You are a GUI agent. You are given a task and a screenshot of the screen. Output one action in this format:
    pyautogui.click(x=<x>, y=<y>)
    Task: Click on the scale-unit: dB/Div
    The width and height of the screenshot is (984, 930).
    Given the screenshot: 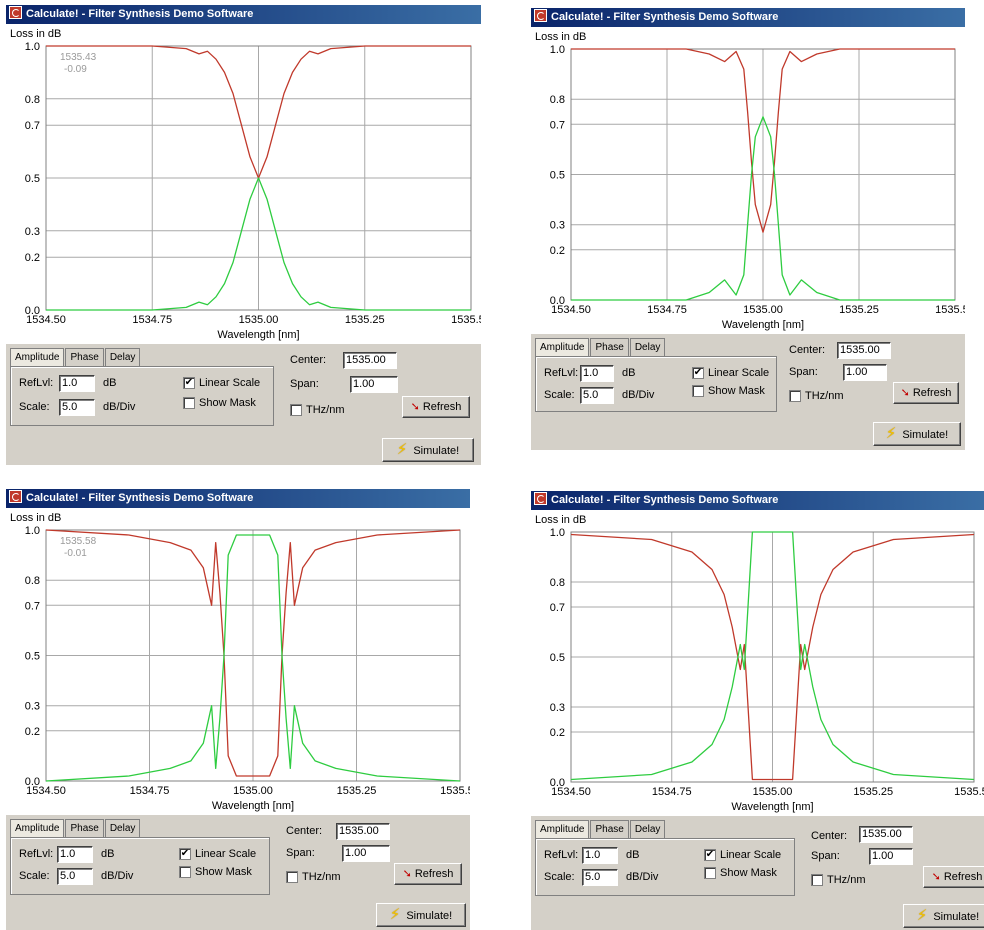 What is the action you would take?
    pyautogui.click(x=638, y=395)
    